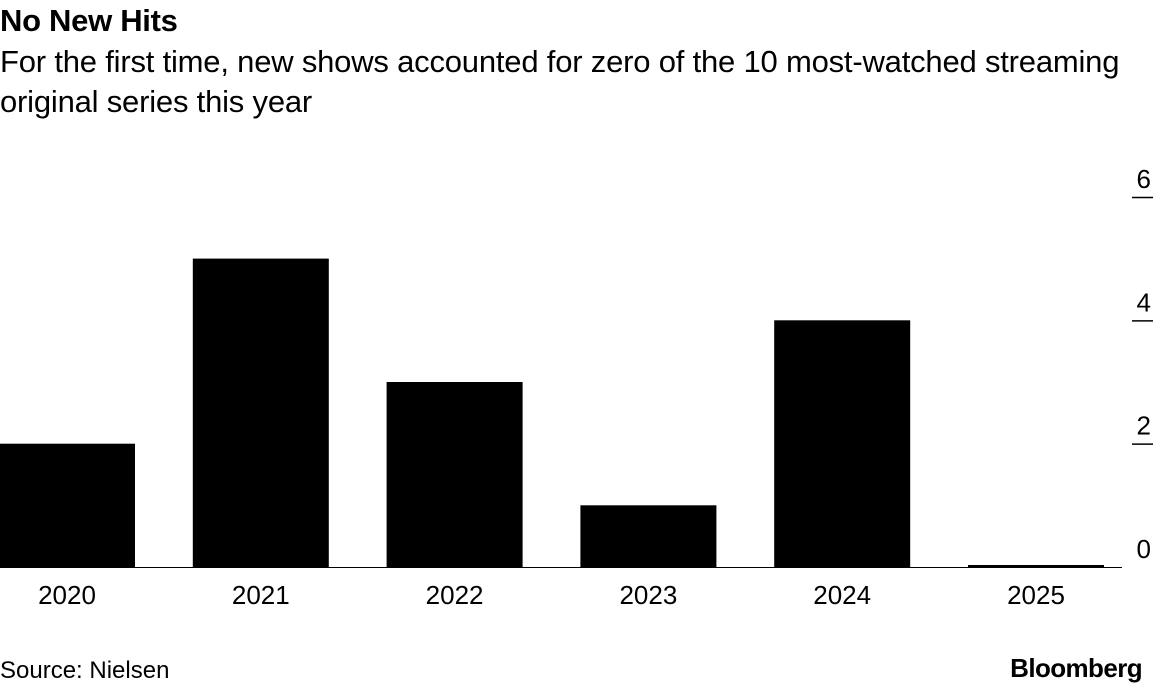 The image size is (1153, 690). Describe the element at coordinates (648, 536) in the screenshot. I see `bar-2023` at that location.